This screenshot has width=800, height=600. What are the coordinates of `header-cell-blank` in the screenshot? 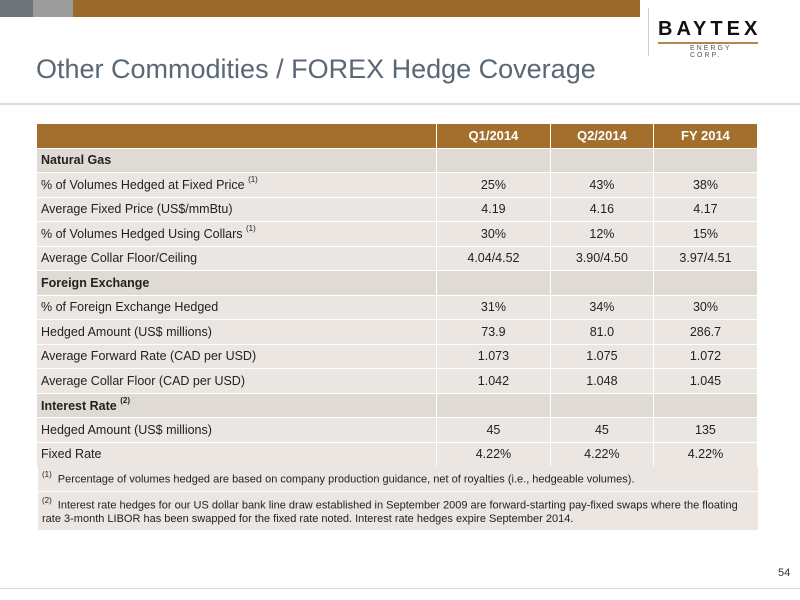 It's located at (236, 136).